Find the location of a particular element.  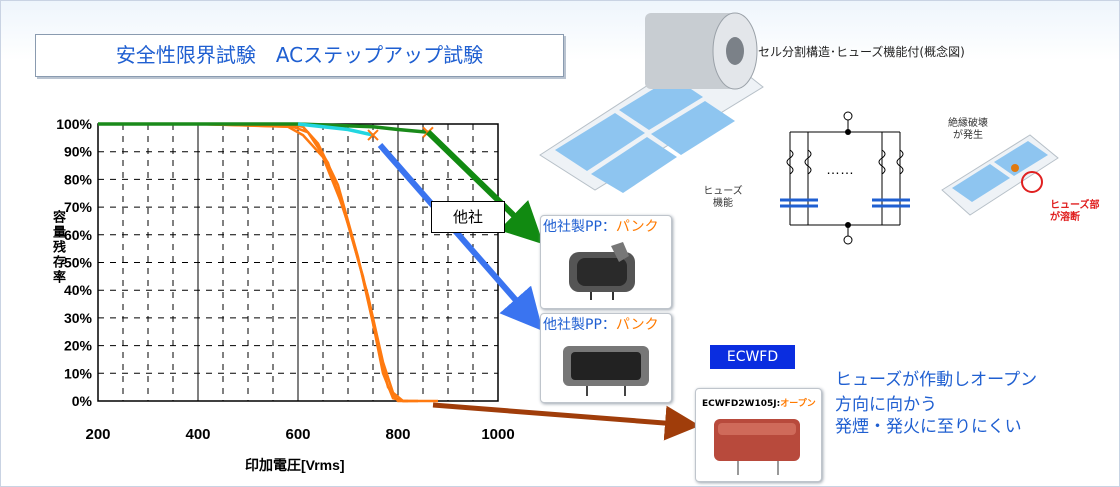

y-tick-label: 10% is located at coordinates (78, 373).